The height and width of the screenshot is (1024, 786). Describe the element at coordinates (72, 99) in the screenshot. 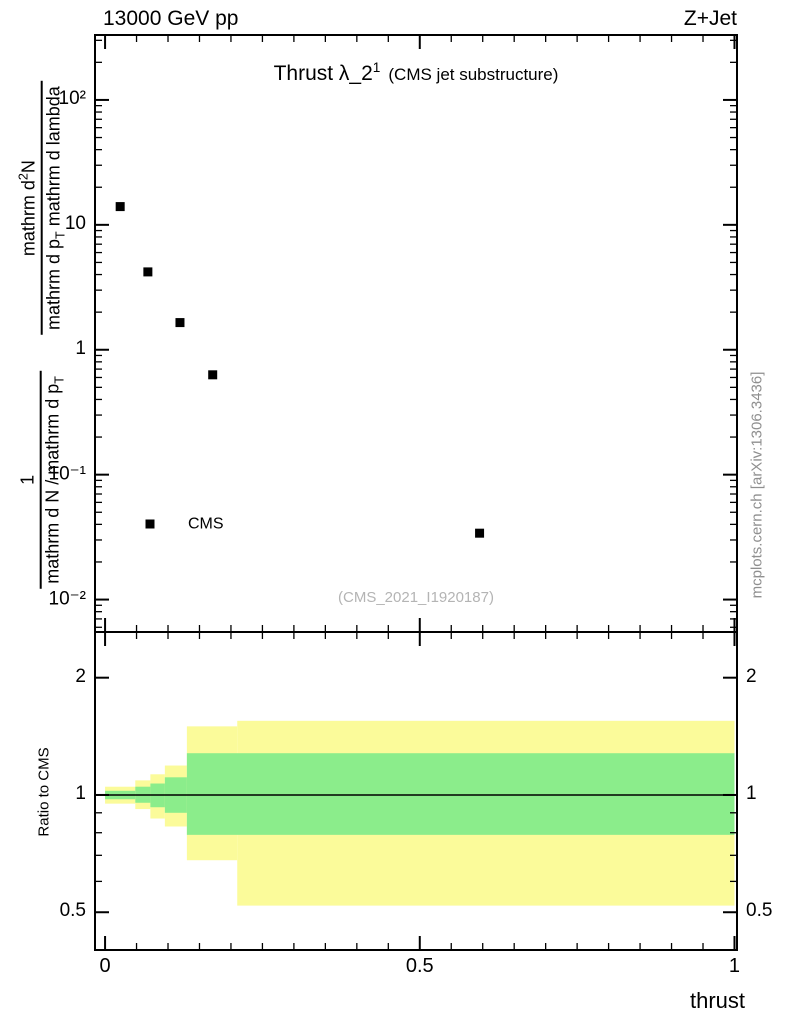

I see `tick-label: 10²` at that location.